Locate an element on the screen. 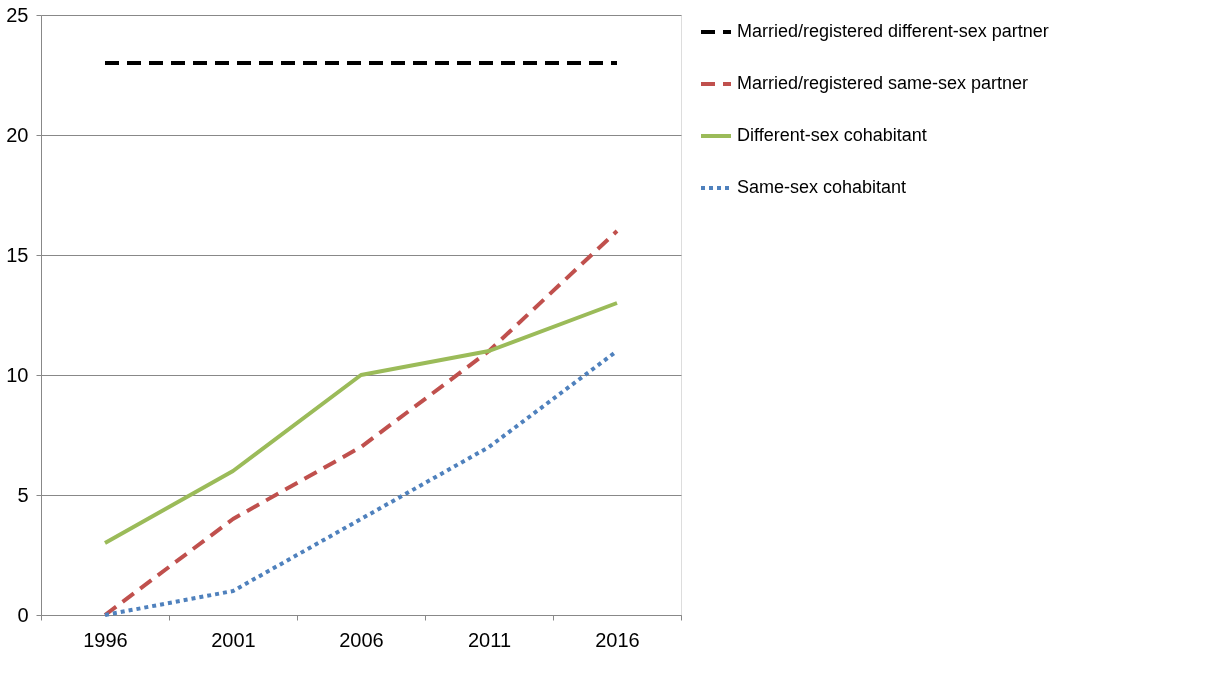 This screenshot has height=697, width=1221. legend-label: Married/registered different-sex partner is located at coordinates (893, 31).